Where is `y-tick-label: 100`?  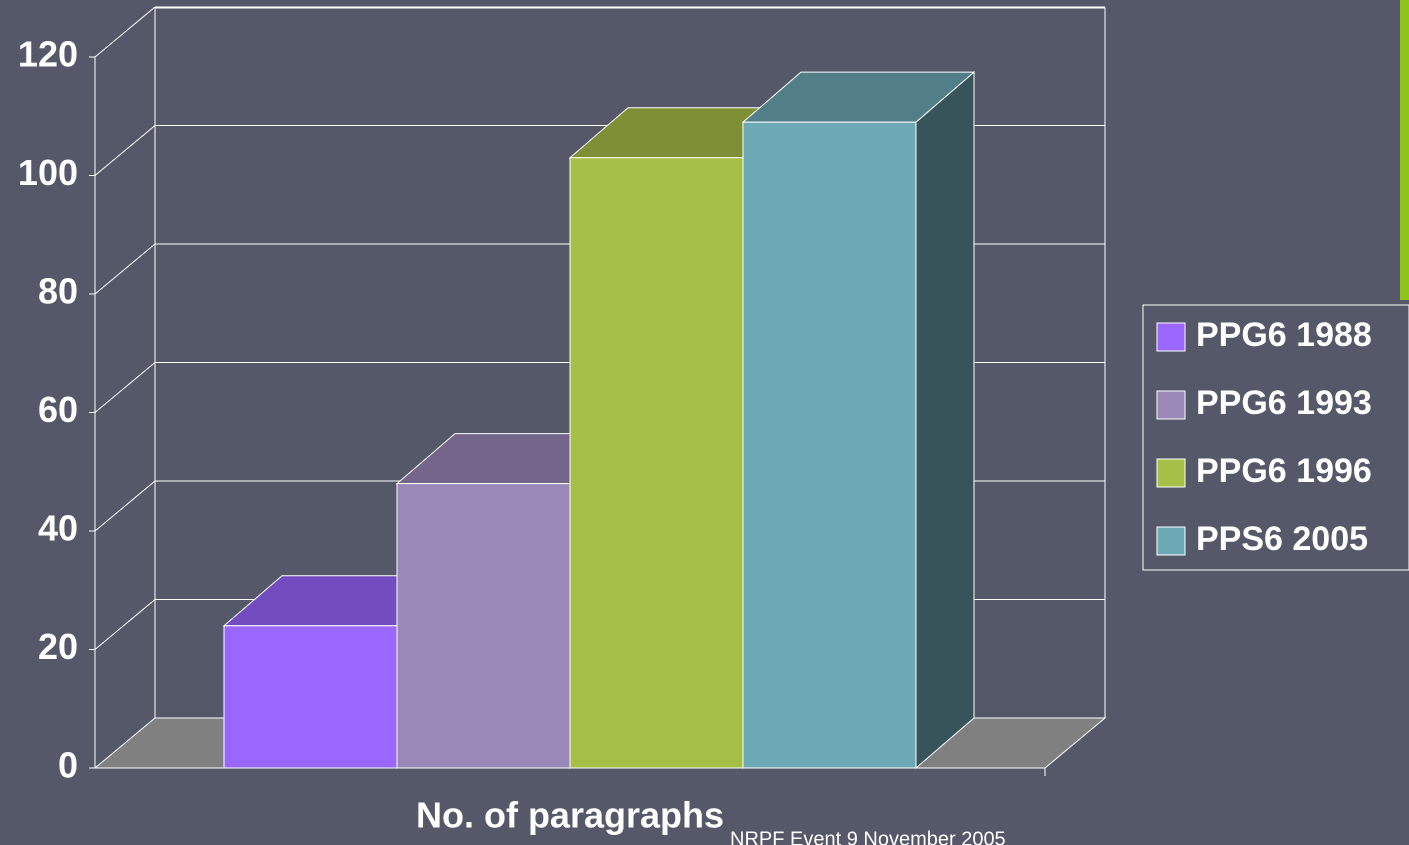
y-tick-label: 100 is located at coordinates (48, 172).